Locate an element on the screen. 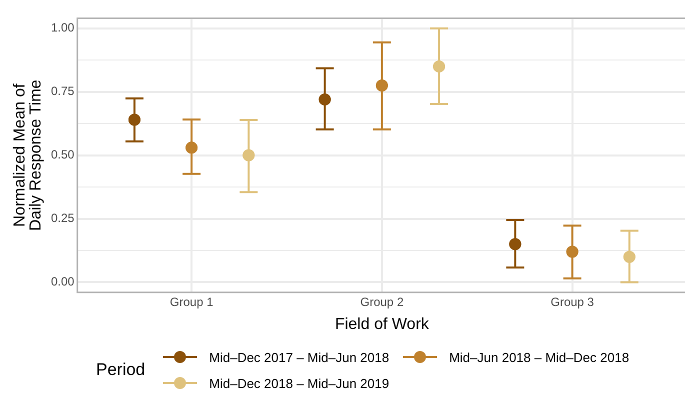  x-tick-label: Group 3 is located at coordinates (572, 301).